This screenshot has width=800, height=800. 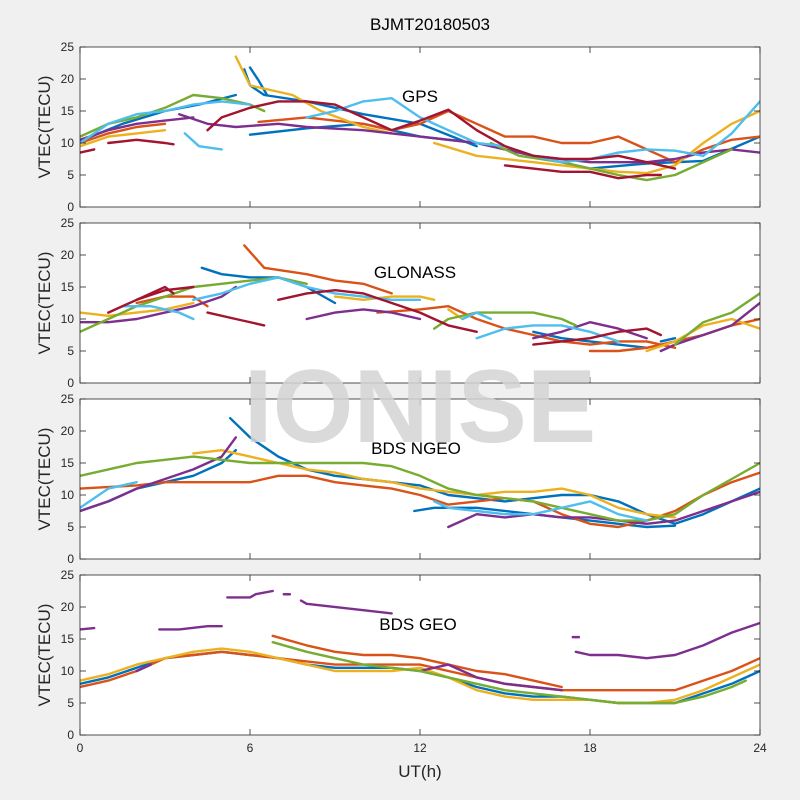 I want to click on panel-title: BDS NGEO, so click(x=416, y=448).